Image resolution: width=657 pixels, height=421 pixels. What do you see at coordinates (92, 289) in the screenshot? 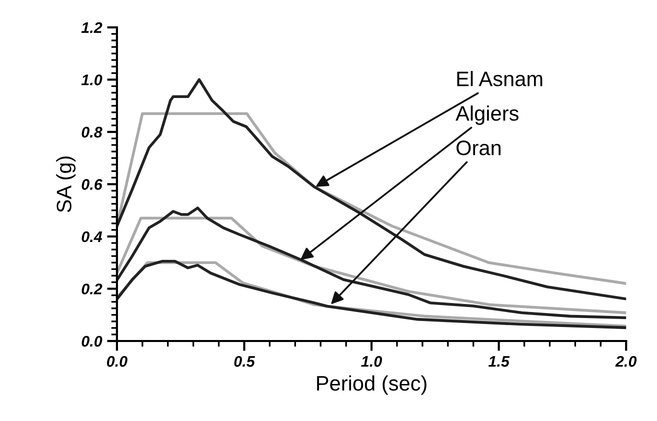
I see `y-tick-label: 0.2` at bounding box center [92, 289].